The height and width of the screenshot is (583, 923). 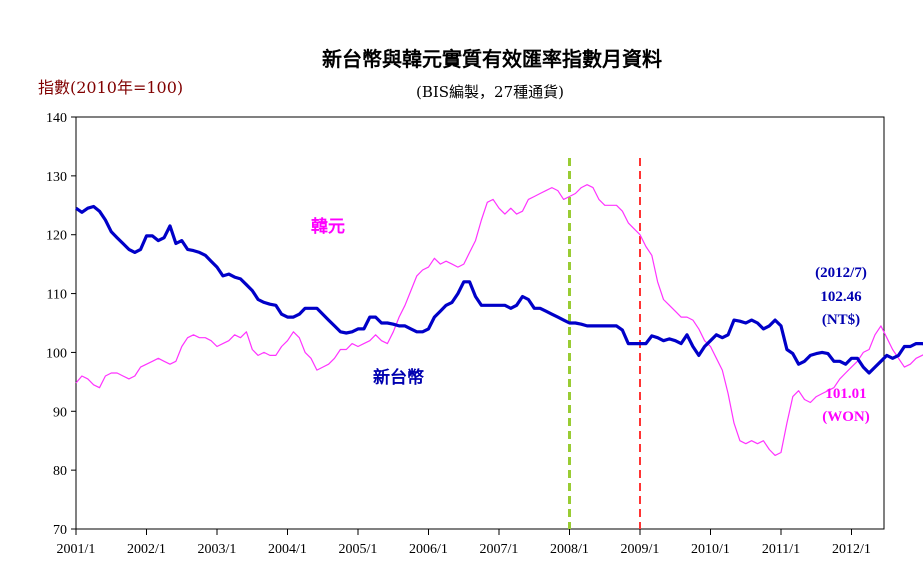 What do you see at coordinates (358, 549) in the screenshot?
I see `x-tick-label: 2005/1` at bounding box center [358, 549].